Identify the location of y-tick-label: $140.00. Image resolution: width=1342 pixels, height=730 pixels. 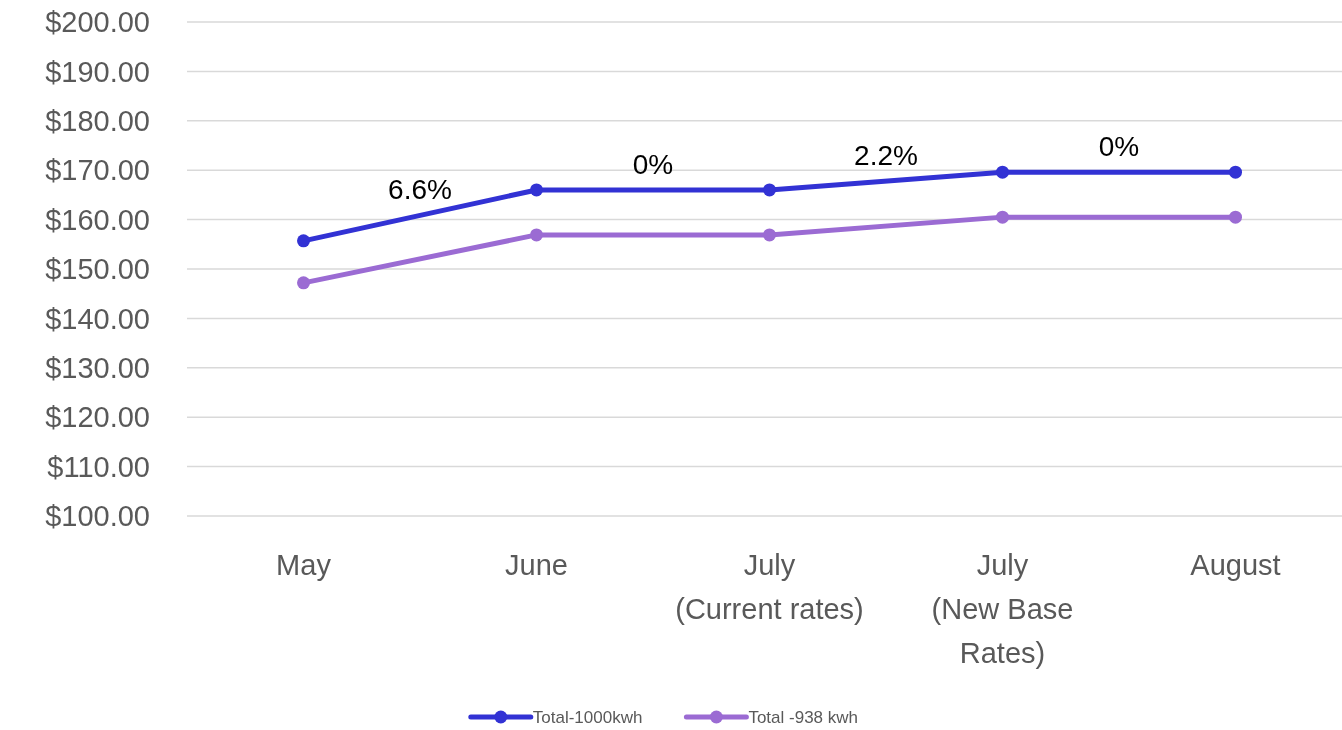
(97, 318).